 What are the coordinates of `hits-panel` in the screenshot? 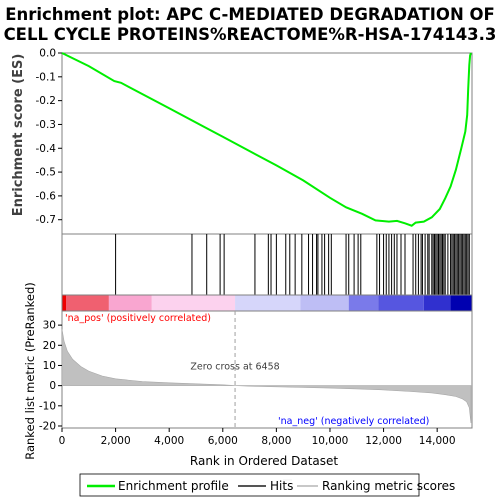 It's located at (267, 264).